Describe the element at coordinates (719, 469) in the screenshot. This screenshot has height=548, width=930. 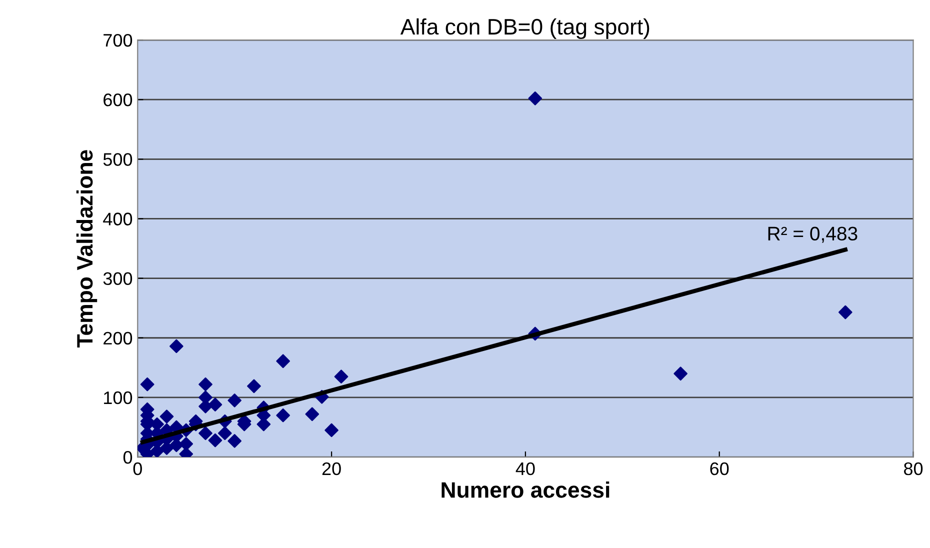
I see `x-tick-label: 60` at that location.